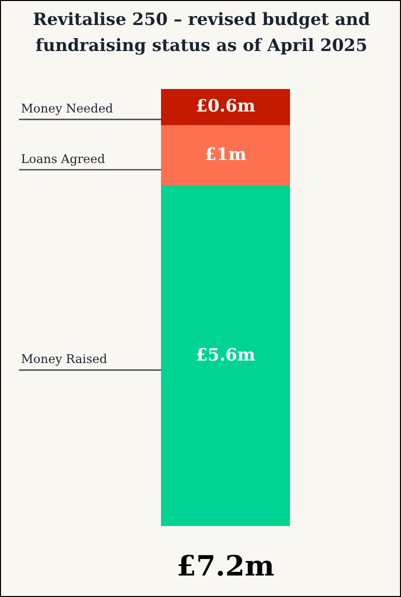 The height and width of the screenshot is (597, 401). What do you see at coordinates (64, 359) in the screenshot?
I see `text: Money Raised` at bounding box center [64, 359].